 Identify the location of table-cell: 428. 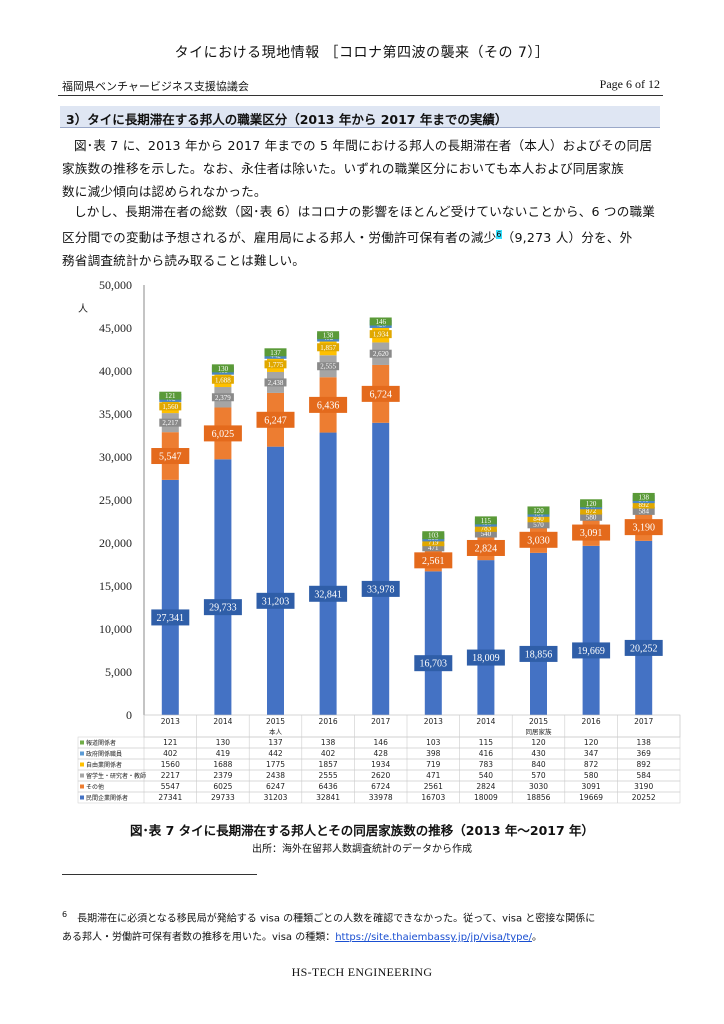
(381, 753).